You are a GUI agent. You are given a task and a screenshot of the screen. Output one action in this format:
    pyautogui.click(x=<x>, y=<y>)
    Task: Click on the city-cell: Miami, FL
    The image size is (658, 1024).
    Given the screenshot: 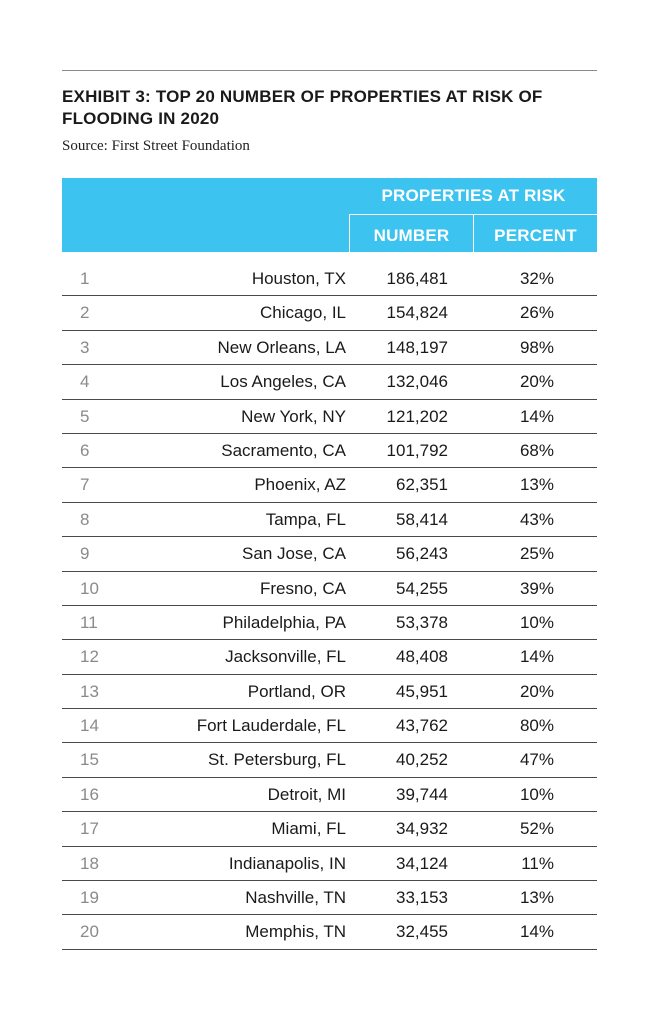 What is the action you would take?
    pyautogui.click(x=308, y=829)
    